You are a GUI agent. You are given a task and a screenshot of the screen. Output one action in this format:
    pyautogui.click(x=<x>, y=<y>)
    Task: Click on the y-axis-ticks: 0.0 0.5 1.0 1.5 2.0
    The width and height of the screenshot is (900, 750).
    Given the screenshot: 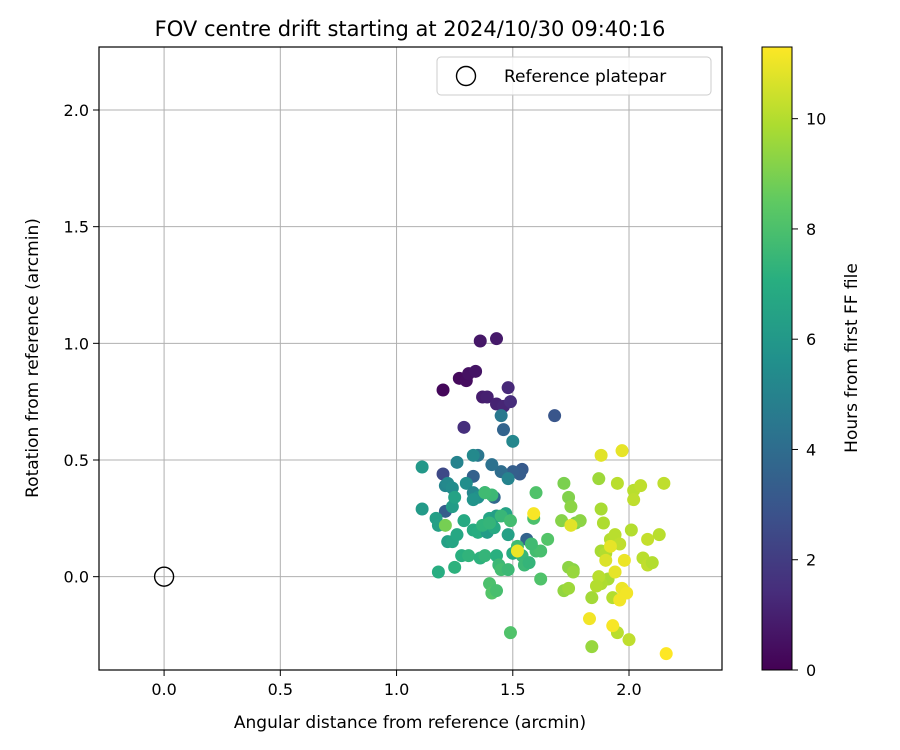 What is the action you would take?
    pyautogui.click(x=81, y=344)
    